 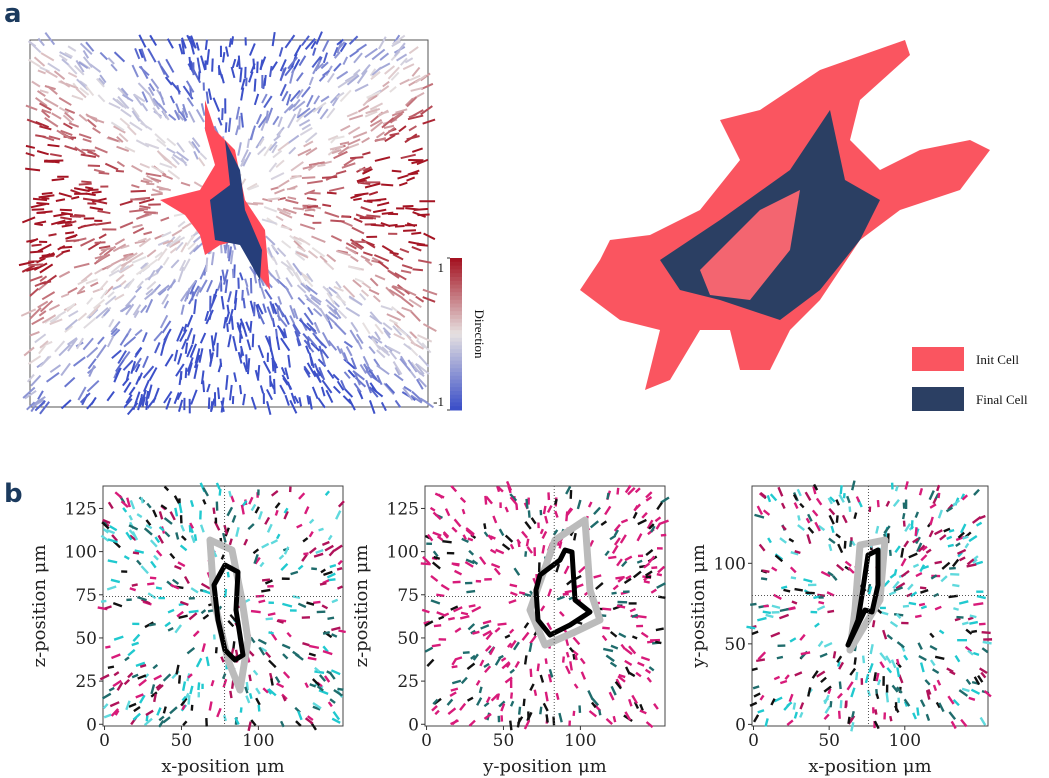 What do you see at coordinates (39, 606) in the screenshot?
I see `y-axis-label: z-position μm` at bounding box center [39, 606].